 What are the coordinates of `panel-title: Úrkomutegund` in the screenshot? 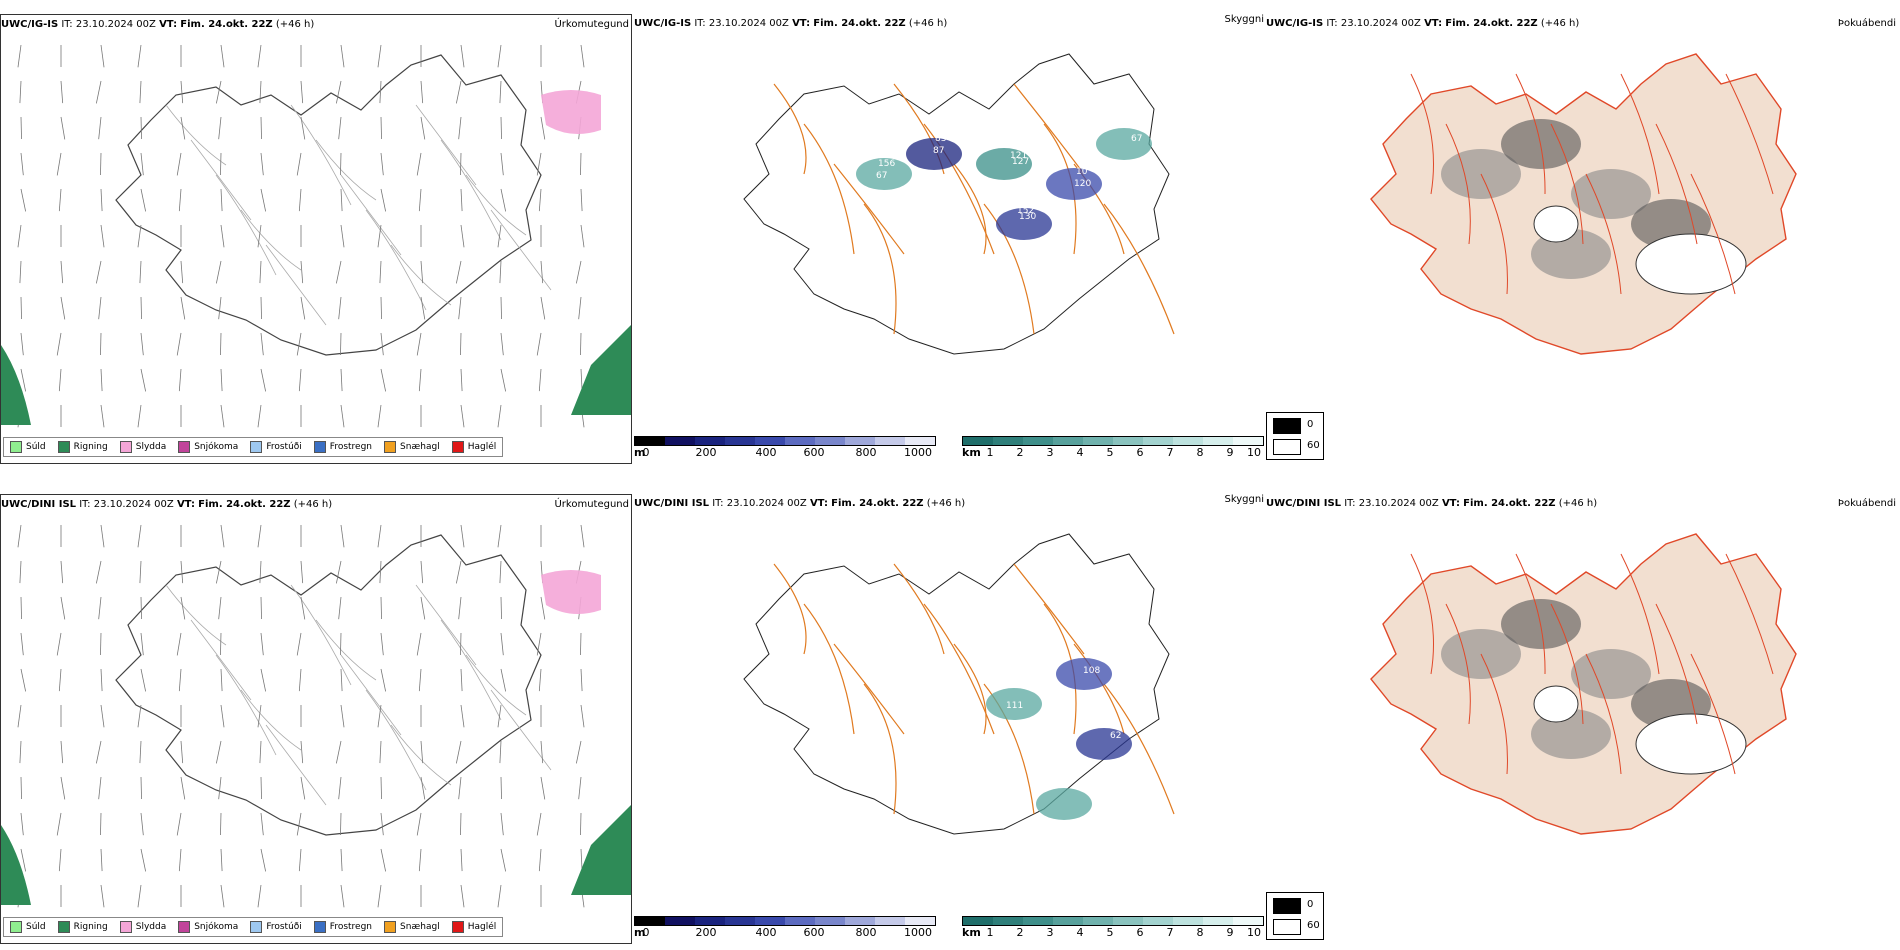 It's located at (591, 24).